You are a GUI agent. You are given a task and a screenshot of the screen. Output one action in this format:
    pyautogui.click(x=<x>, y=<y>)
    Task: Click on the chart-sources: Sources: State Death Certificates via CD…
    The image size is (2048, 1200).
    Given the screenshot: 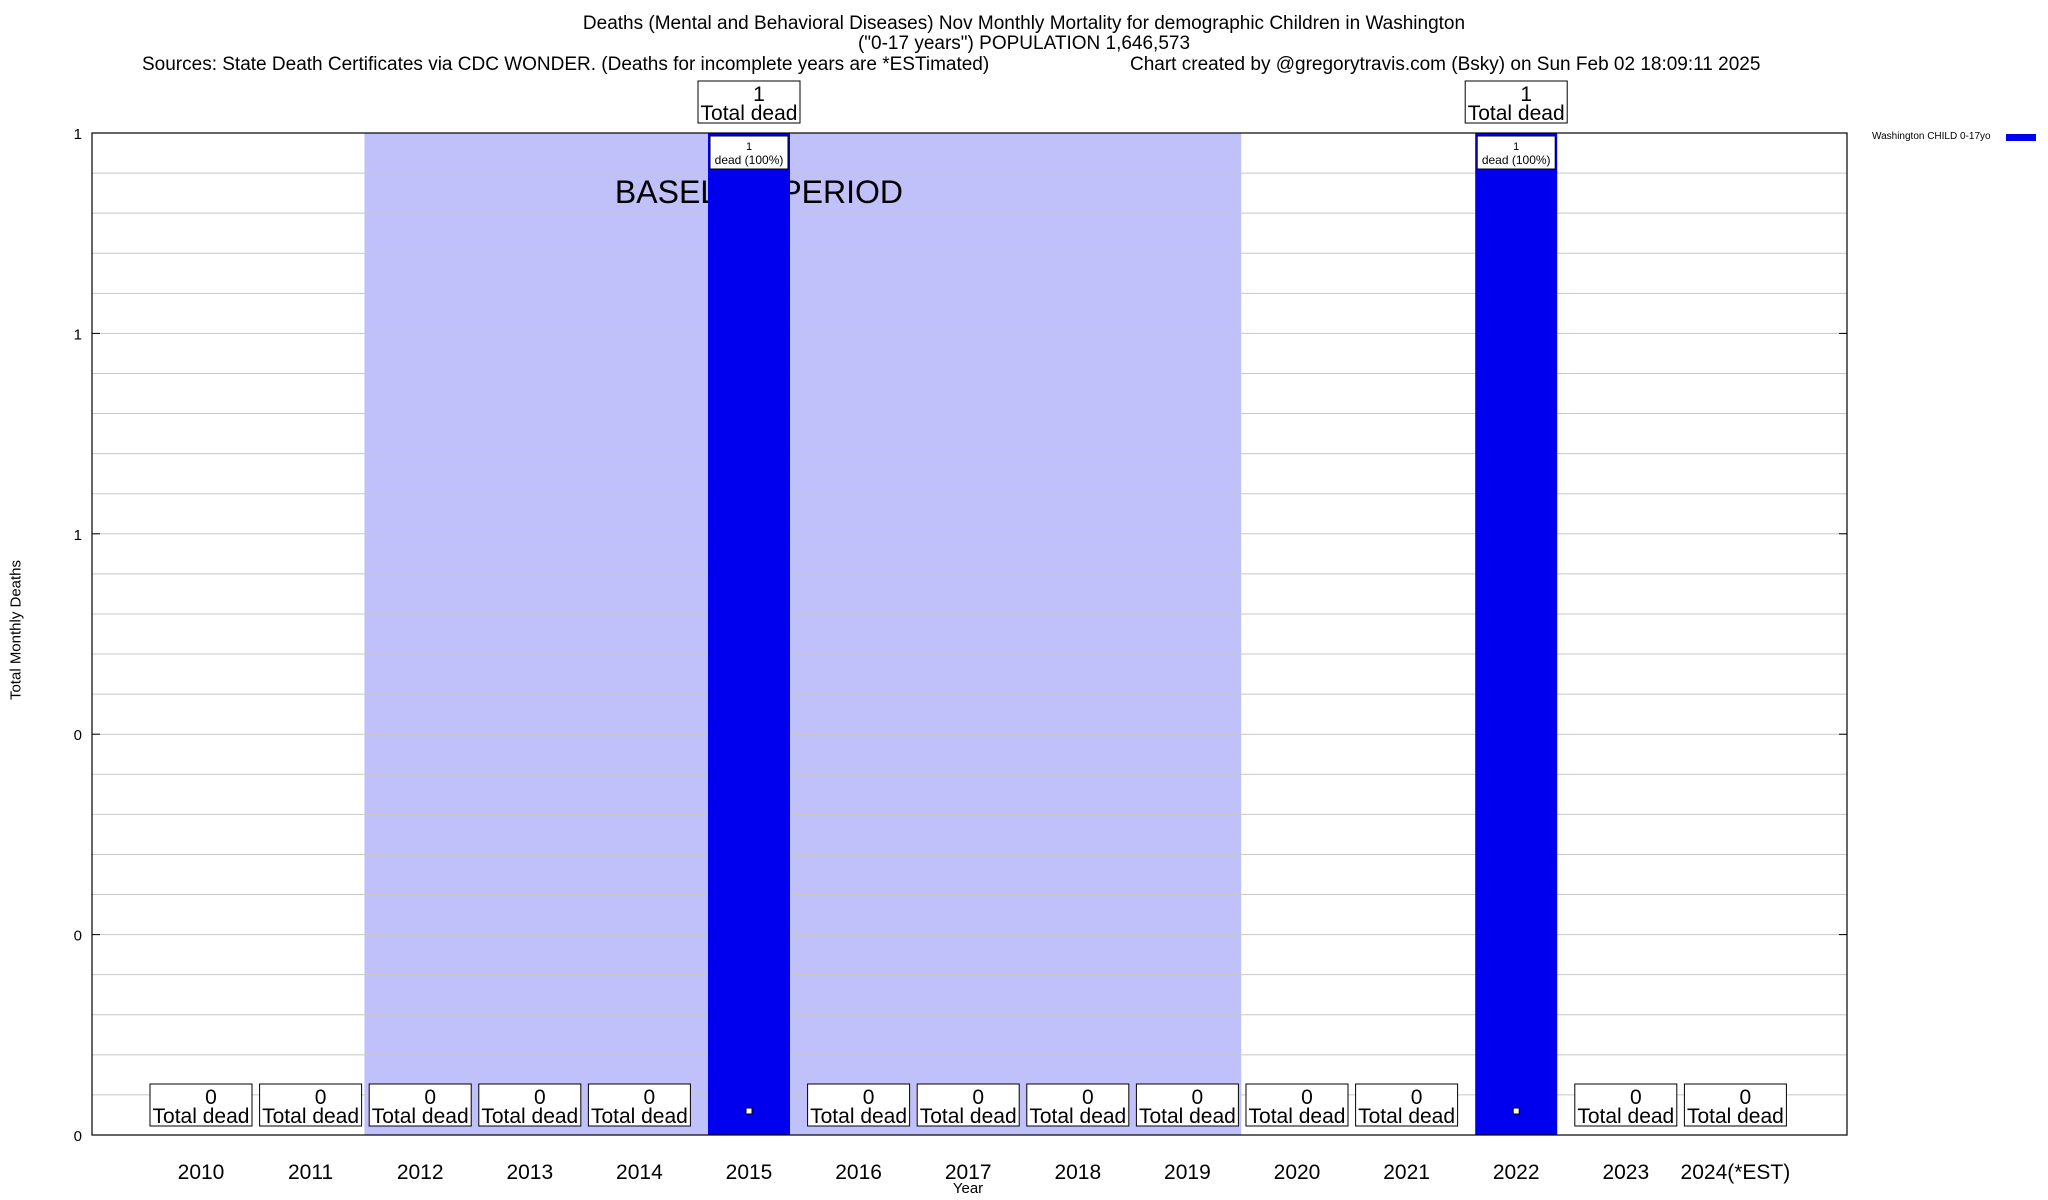 What is the action you would take?
    pyautogui.click(x=566, y=64)
    